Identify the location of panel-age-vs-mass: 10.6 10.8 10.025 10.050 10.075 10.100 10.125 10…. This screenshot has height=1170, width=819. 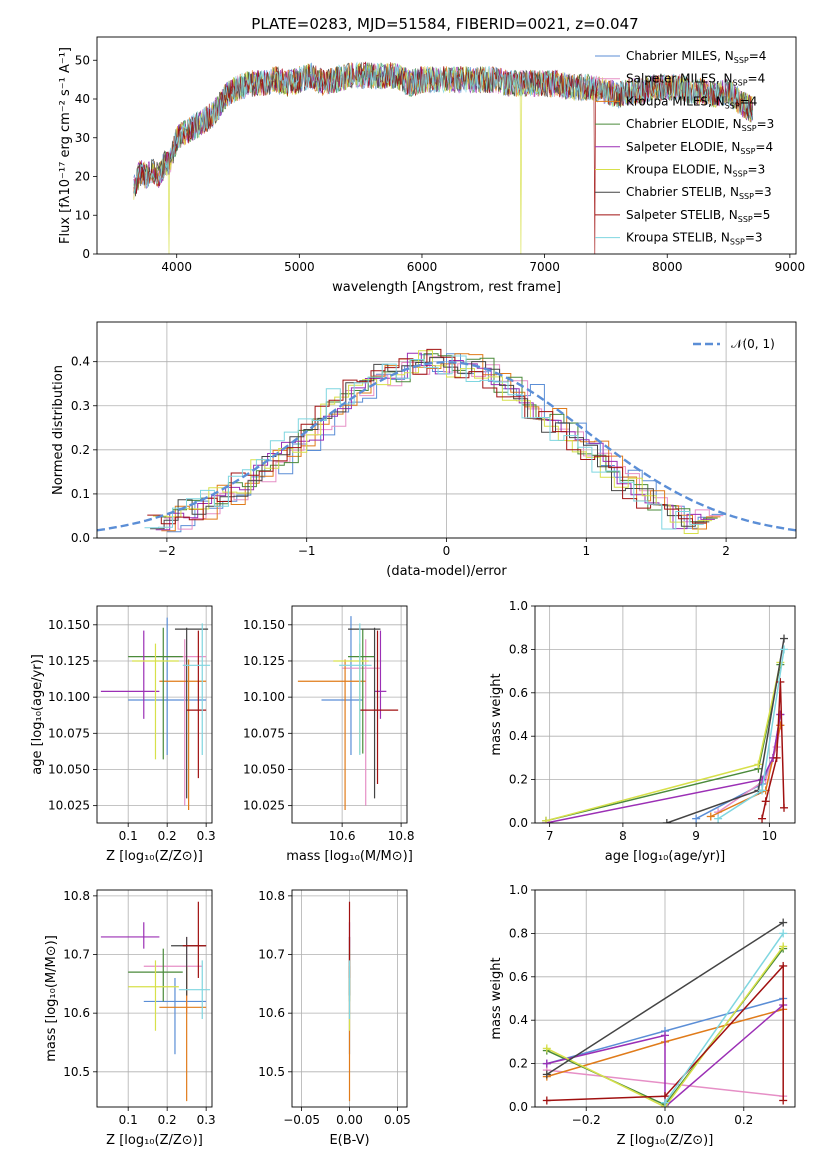
(328, 734).